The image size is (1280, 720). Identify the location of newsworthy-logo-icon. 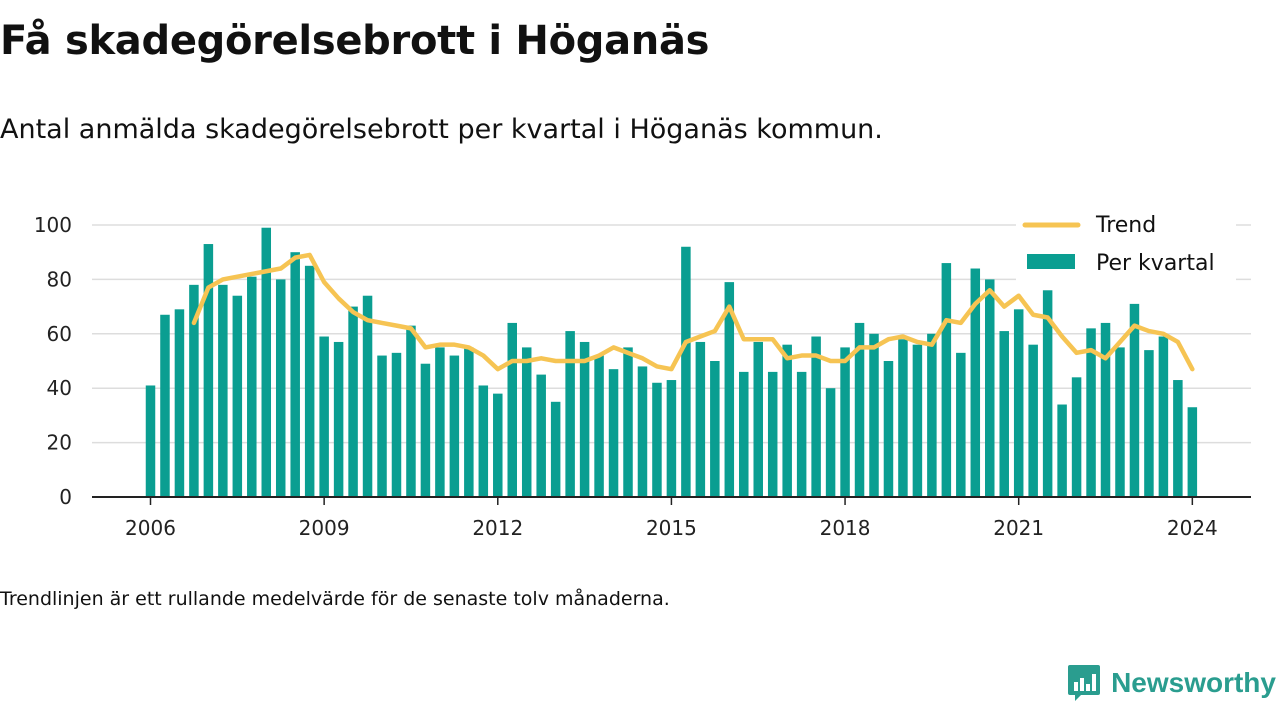
(1084, 683).